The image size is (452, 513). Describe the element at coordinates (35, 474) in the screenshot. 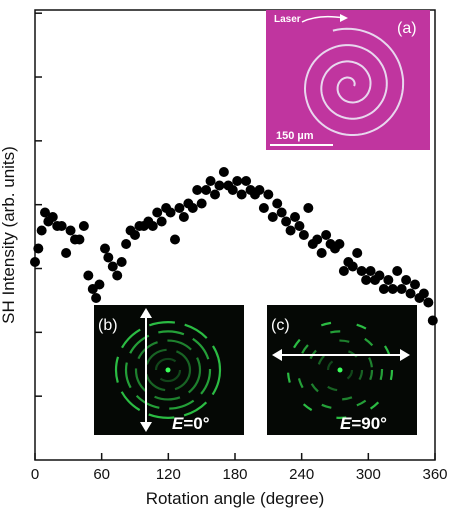

I see `x-tick-label: 0` at that location.